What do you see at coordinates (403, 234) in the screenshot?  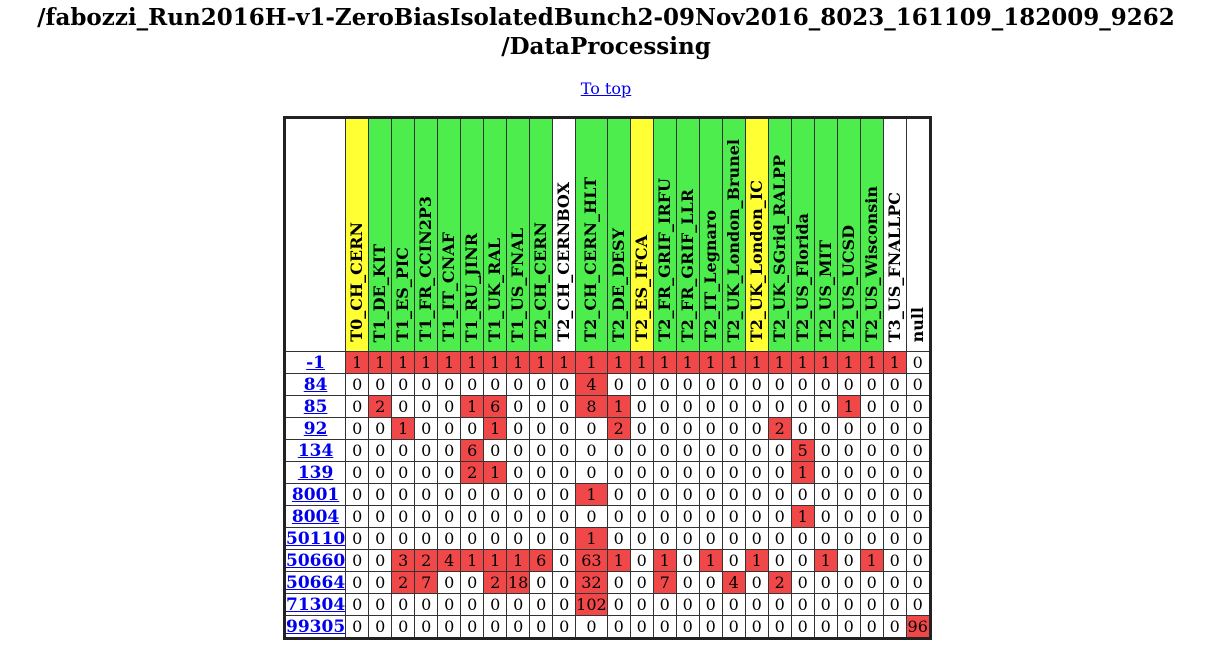 I see `site-header: T1_ES_PIC` at bounding box center [403, 234].